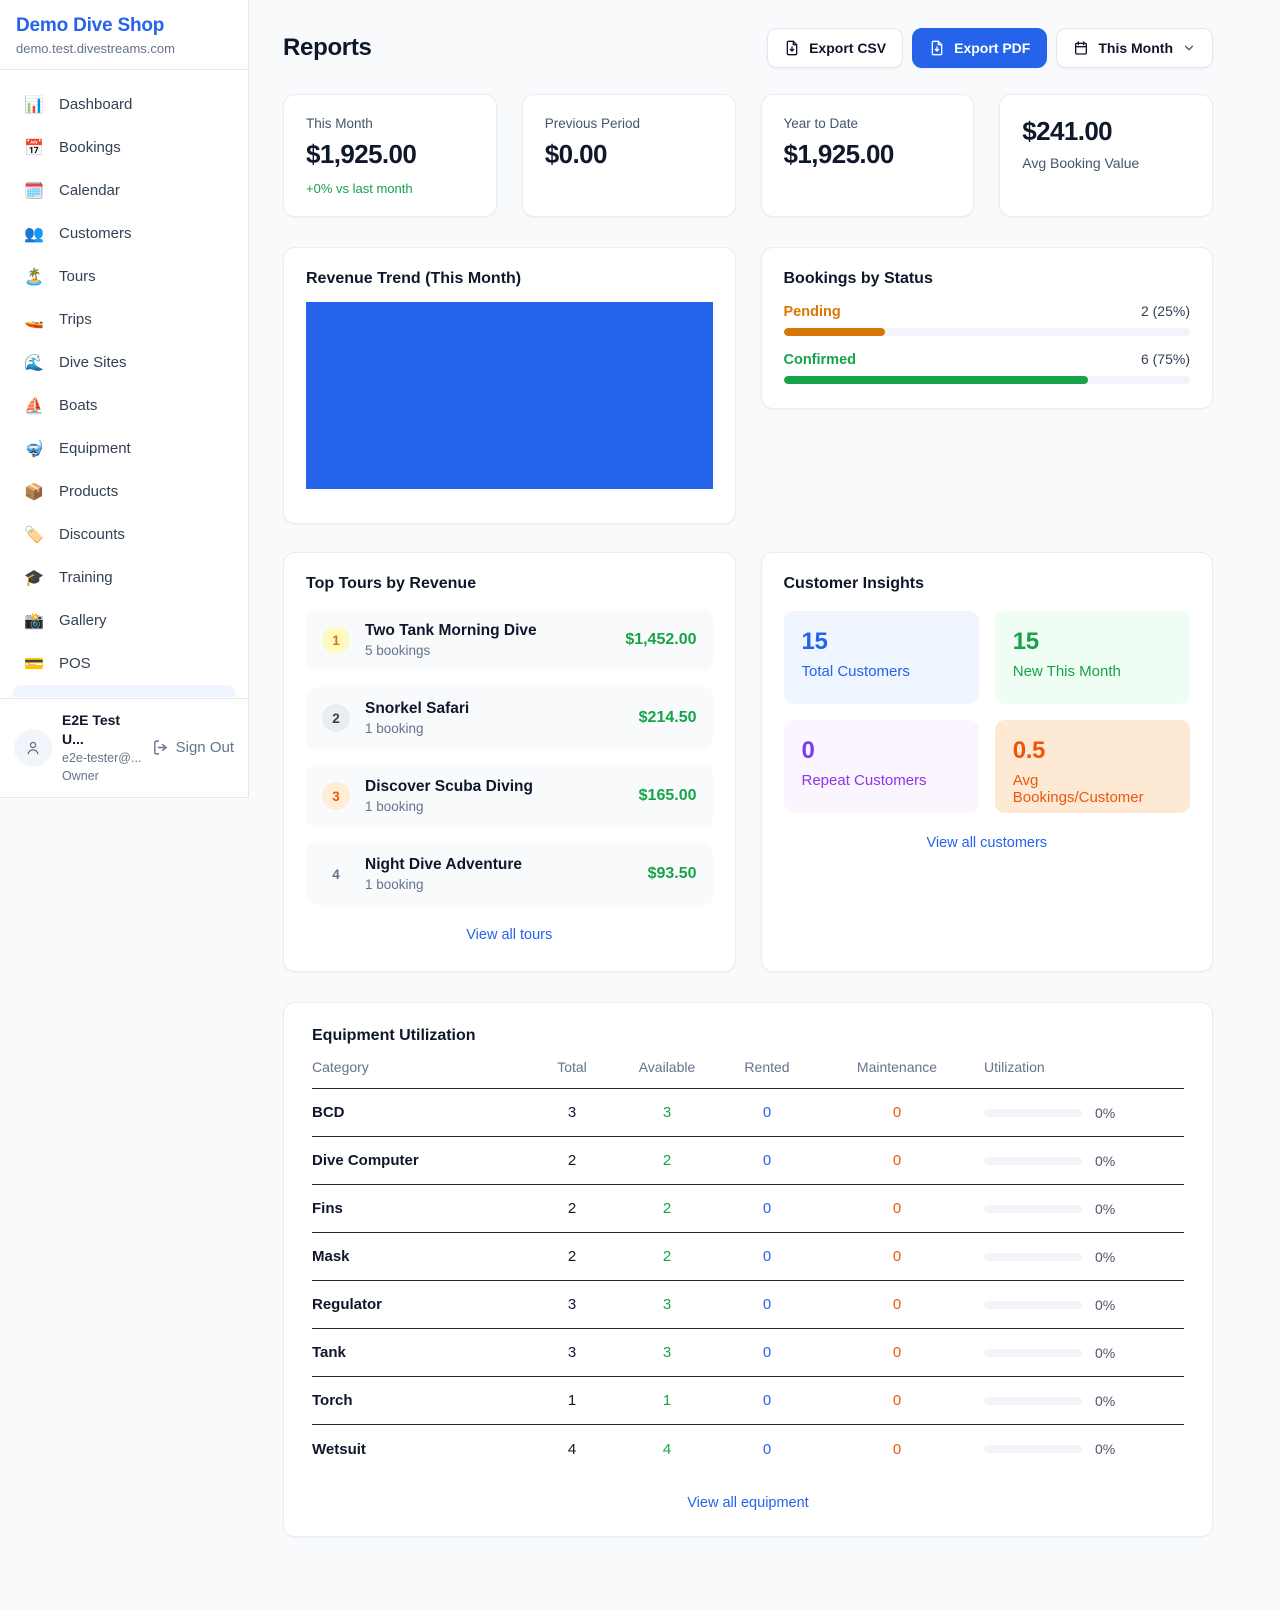  What do you see at coordinates (897, 1067) in the screenshot?
I see `col-header-maintenance: Maintenance` at bounding box center [897, 1067].